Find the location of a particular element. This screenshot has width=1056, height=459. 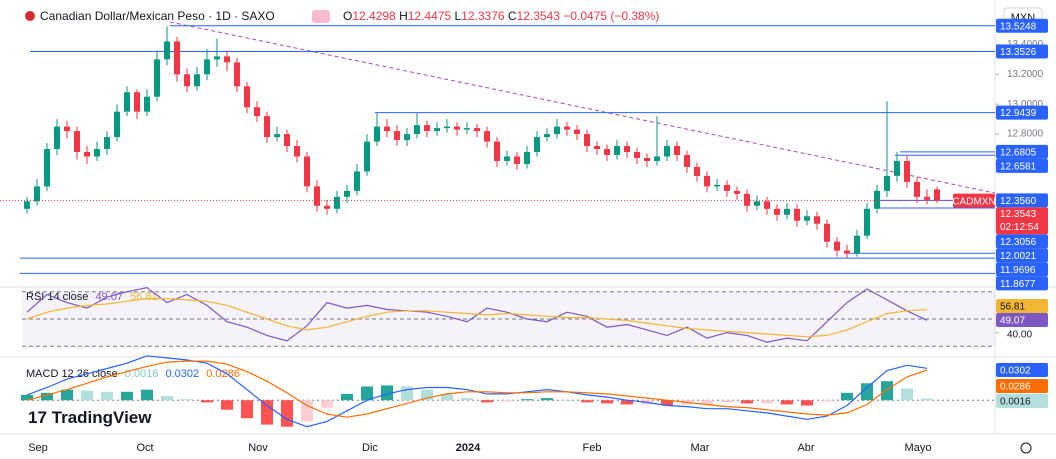

x-tick-label: Mayo is located at coordinates (918, 448).